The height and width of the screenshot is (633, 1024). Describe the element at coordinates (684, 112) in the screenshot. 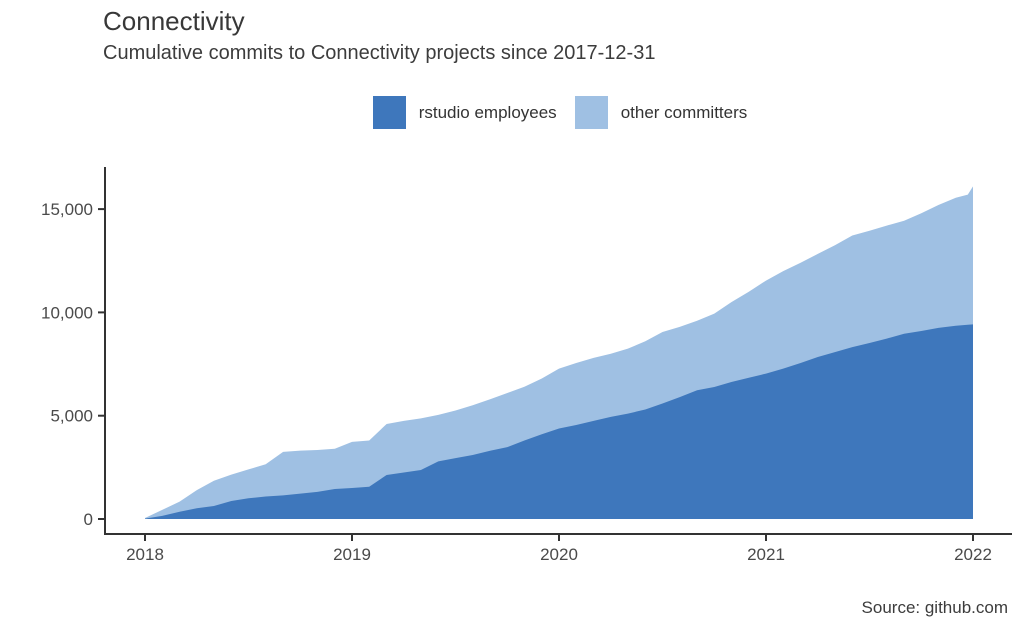

I see `legend-label: other committers` at that location.